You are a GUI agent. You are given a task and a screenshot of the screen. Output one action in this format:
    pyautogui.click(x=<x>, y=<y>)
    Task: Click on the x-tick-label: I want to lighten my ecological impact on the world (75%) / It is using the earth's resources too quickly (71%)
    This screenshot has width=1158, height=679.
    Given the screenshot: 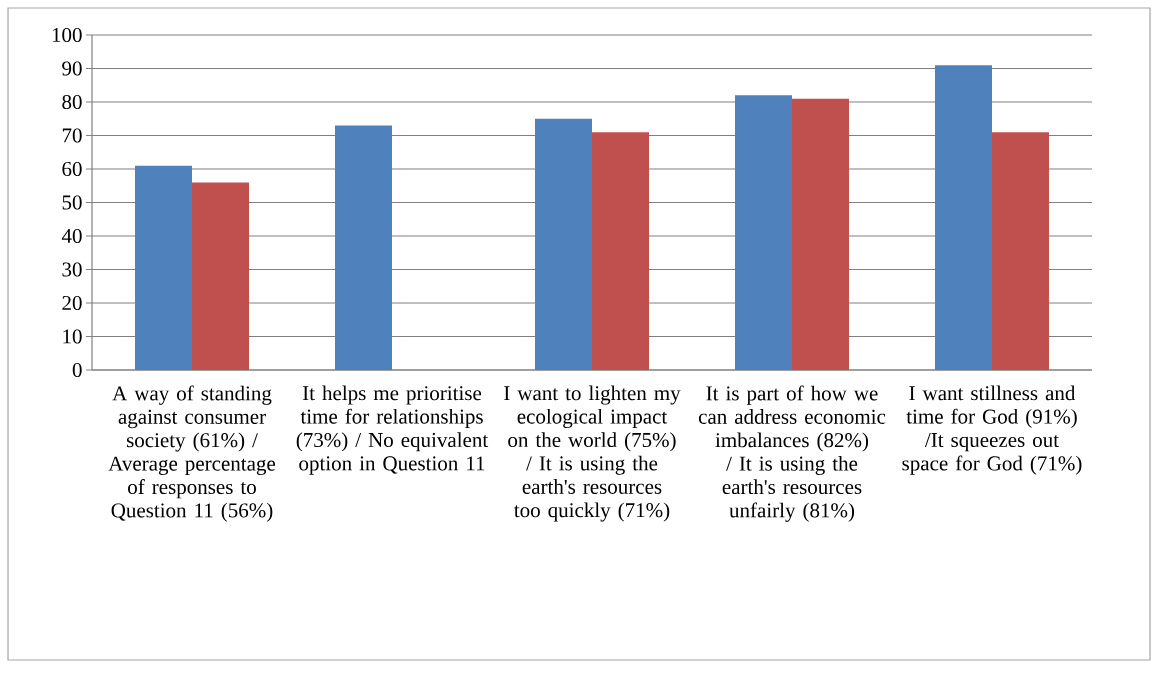 What is the action you would take?
    pyautogui.click(x=592, y=453)
    